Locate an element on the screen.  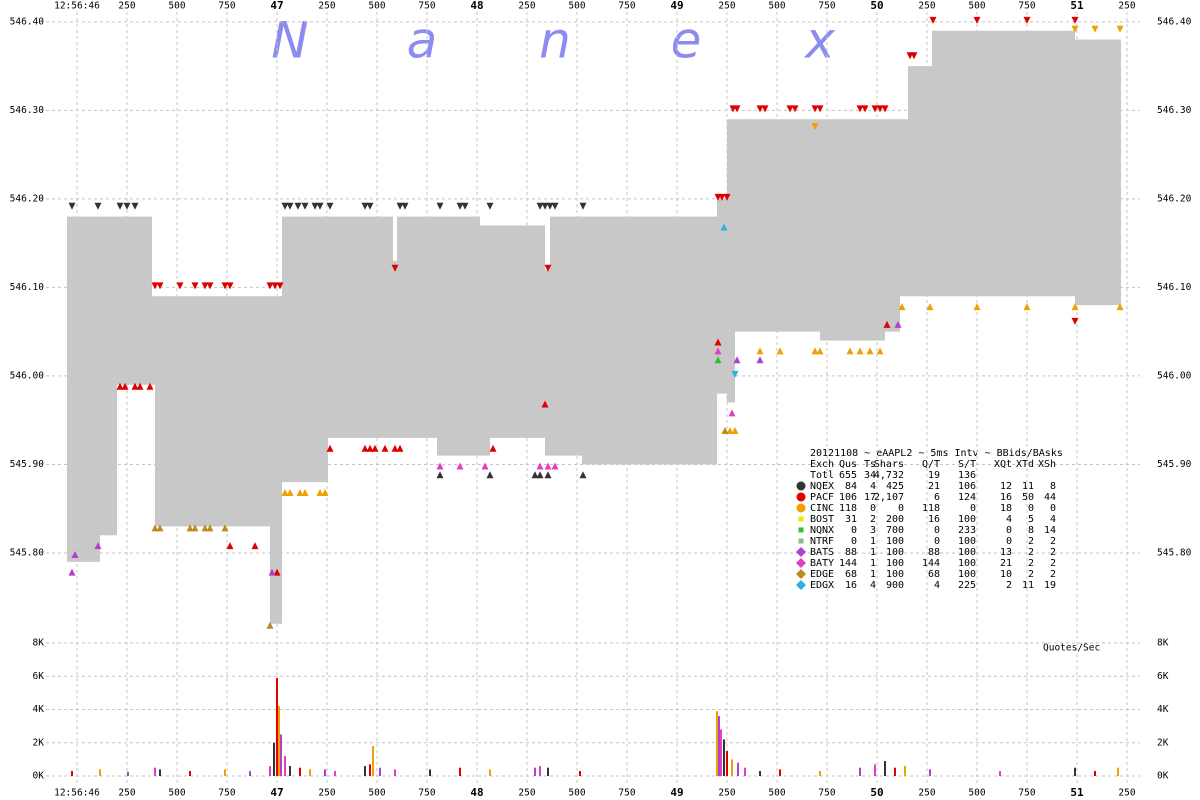
stat-cell: 2 is located at coordinates (873, 519).